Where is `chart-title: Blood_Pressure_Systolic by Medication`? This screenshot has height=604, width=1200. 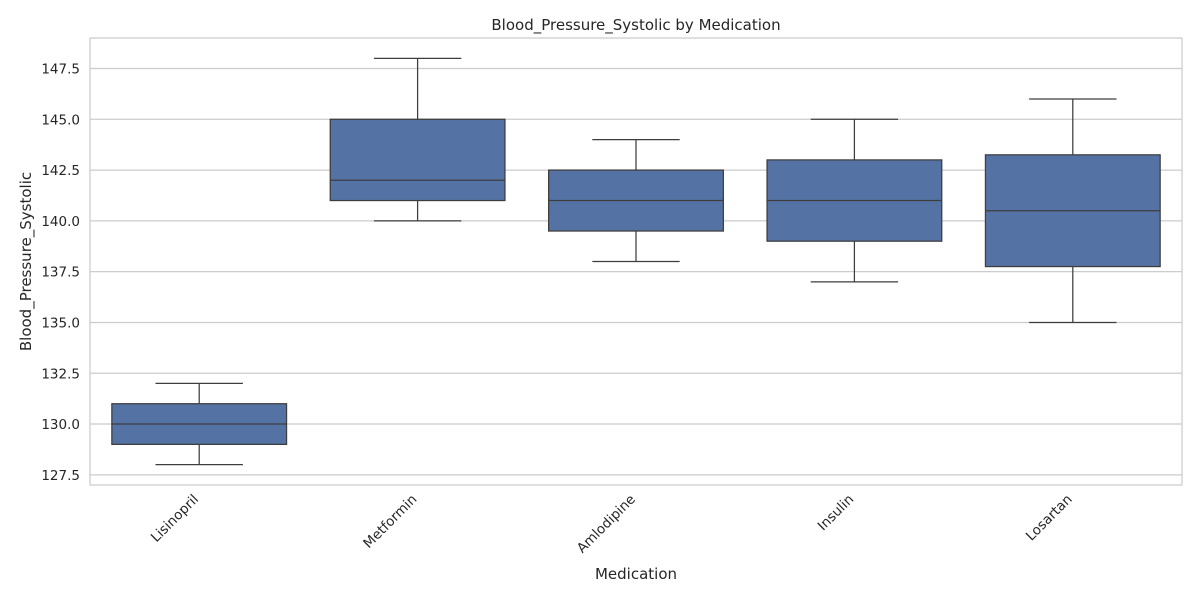
chart-title: Blood_Pressure_Systolic by Medication is located at coordinates (635, 25).